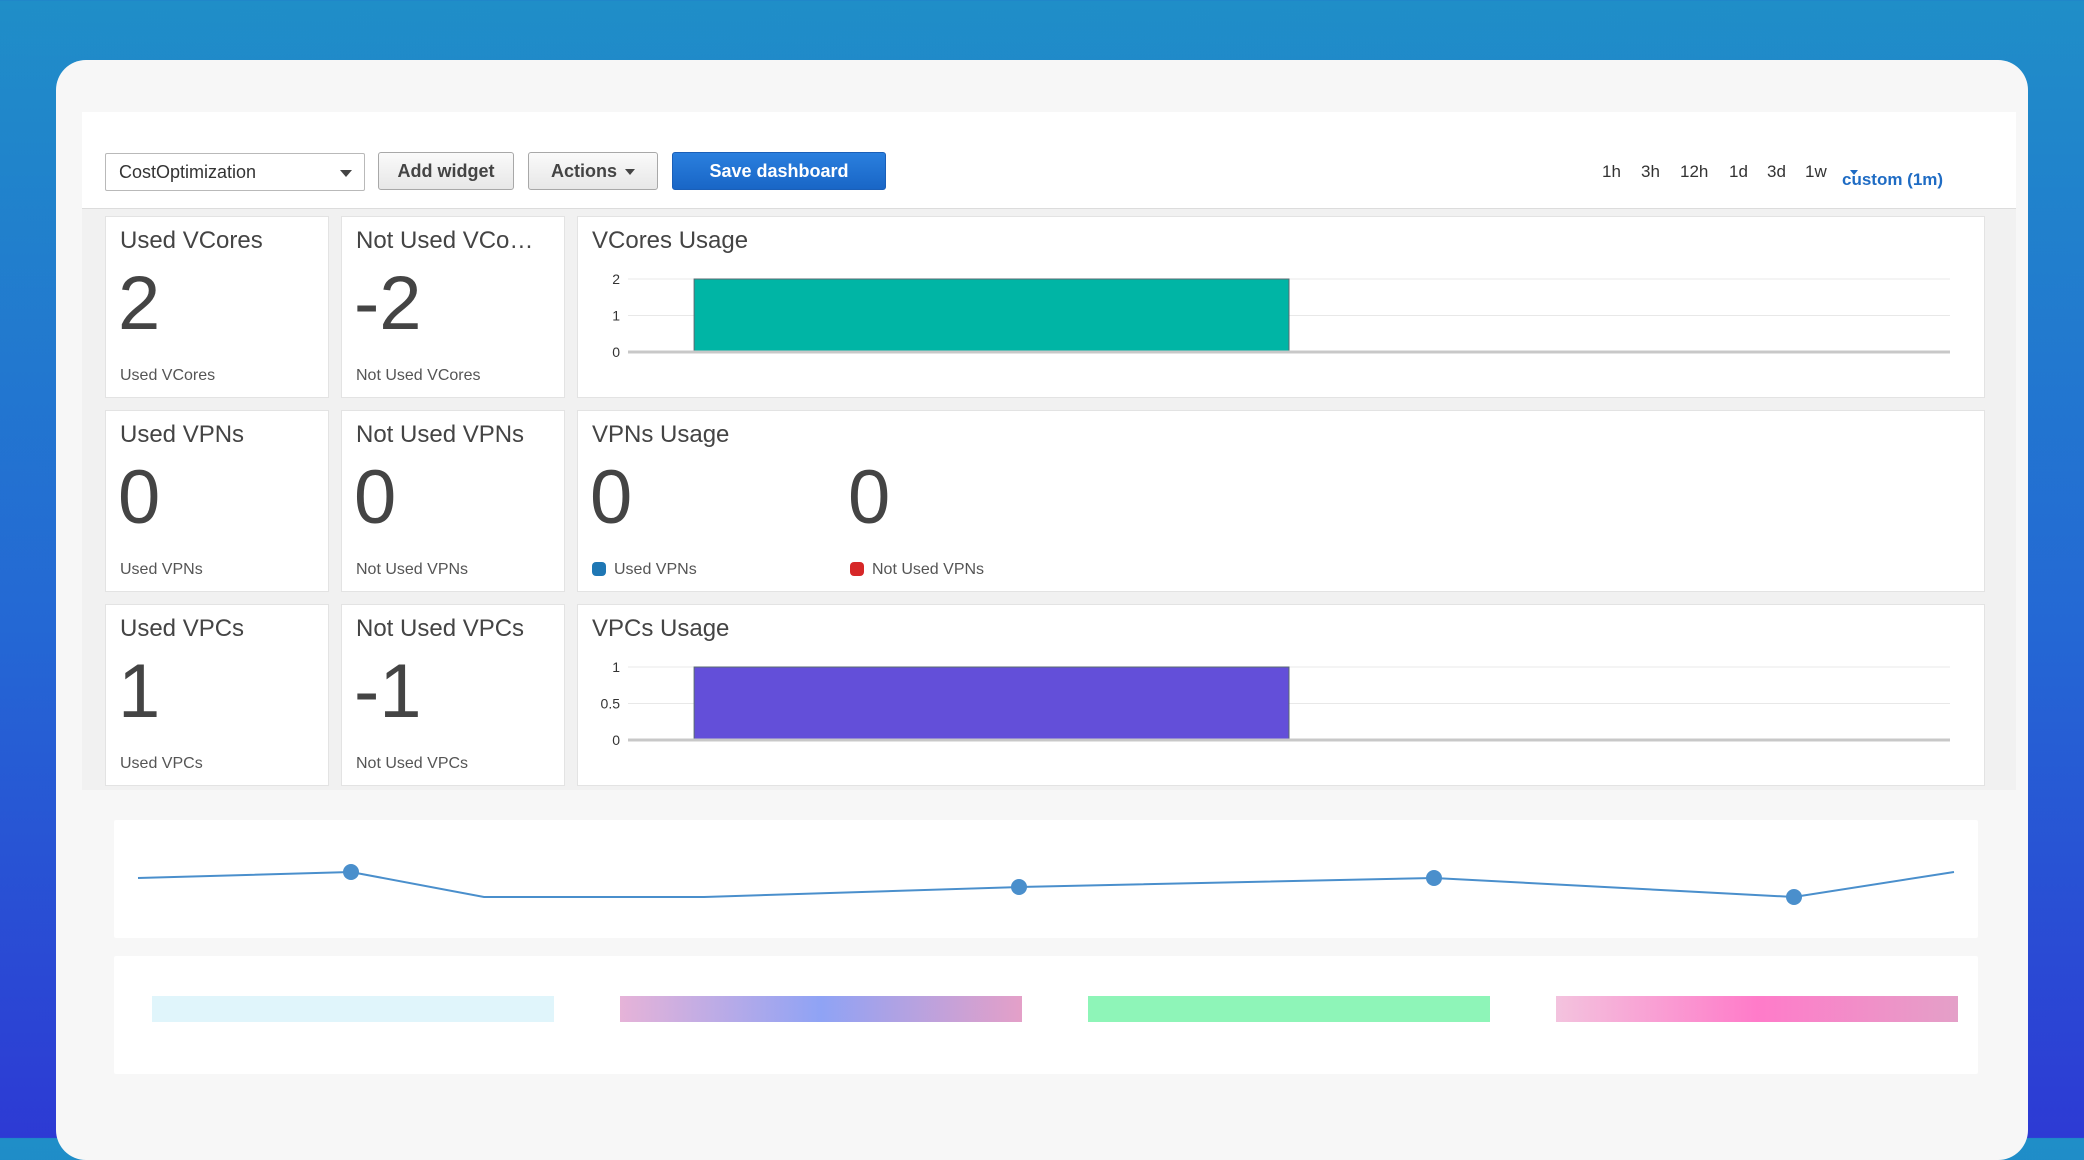 The width and height of the screenshot is (2084, 1160). What do you see at coordinates (583, 171) in the screenshot?
I see `actions-label: Actions` at bounding box center [583, 171].